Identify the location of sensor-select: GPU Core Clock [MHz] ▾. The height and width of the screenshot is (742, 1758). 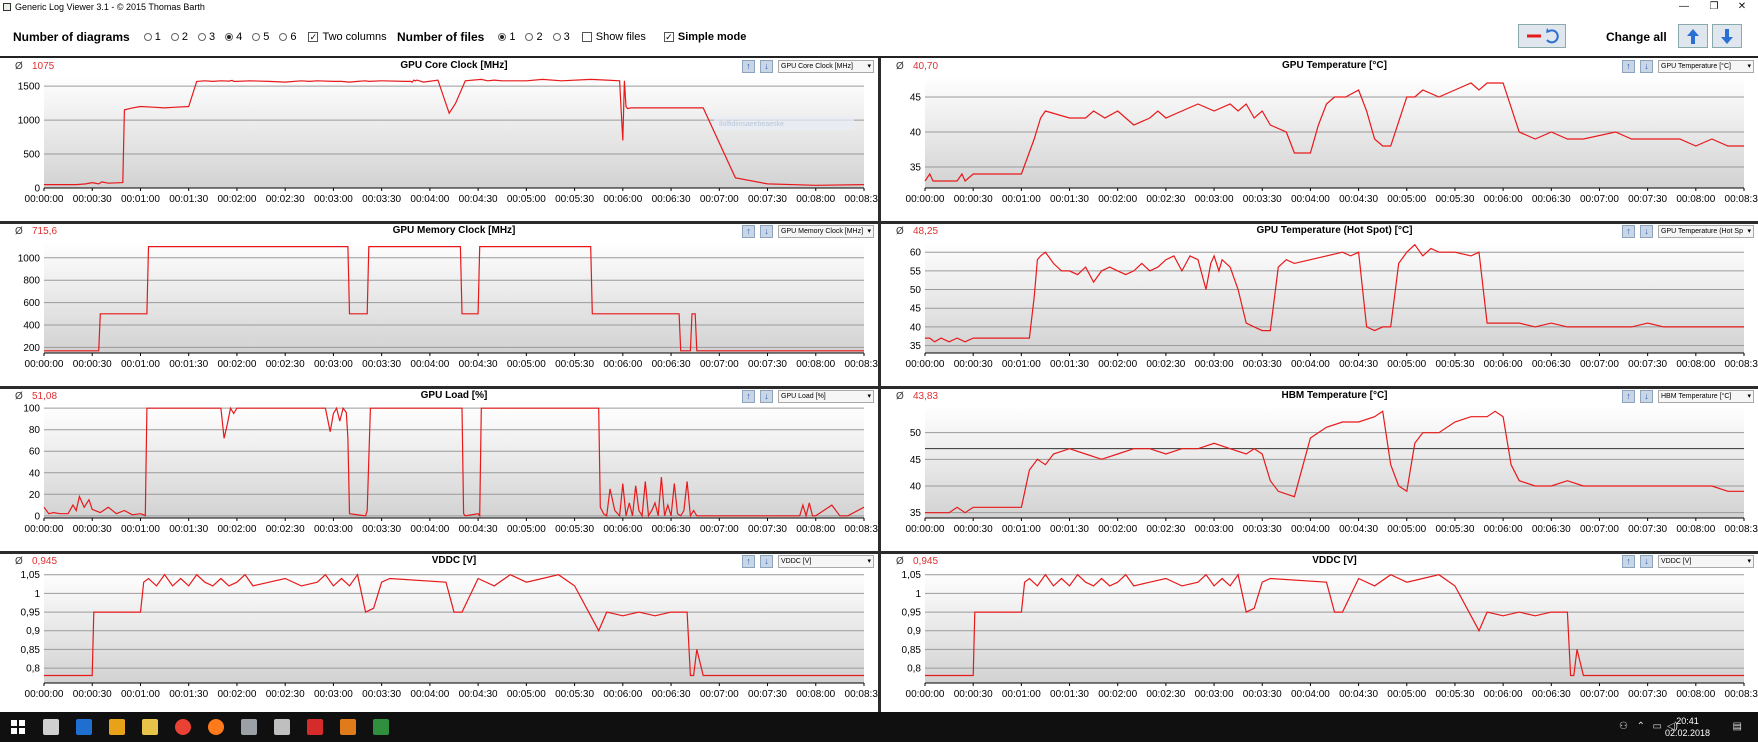
(826, 66).